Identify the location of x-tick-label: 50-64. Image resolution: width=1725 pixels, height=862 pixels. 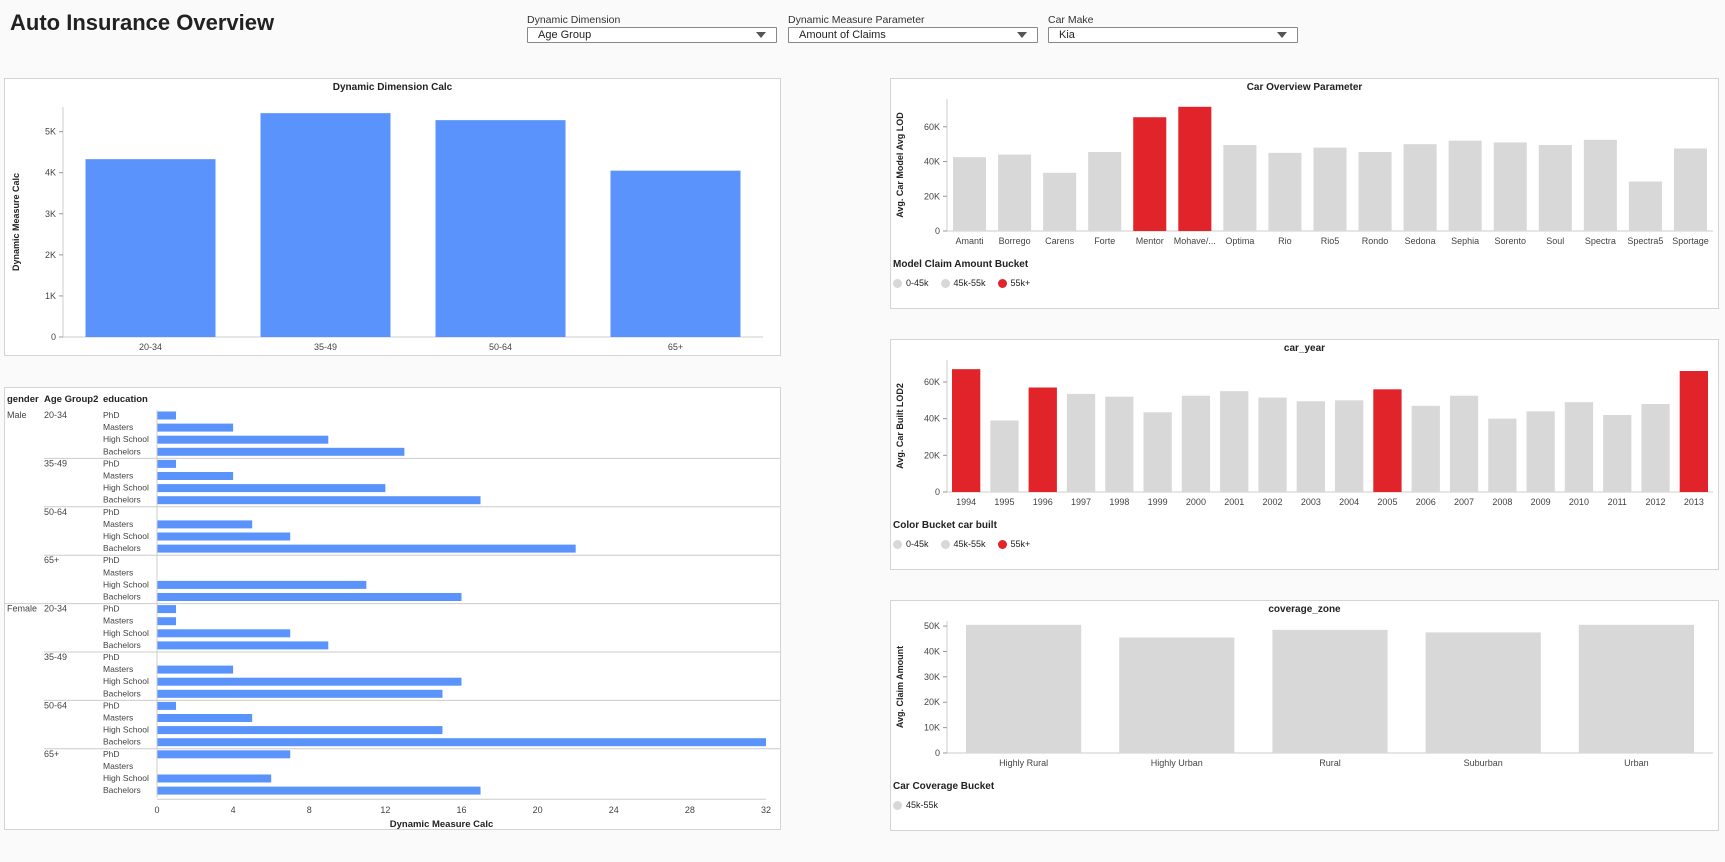
(500, 347).